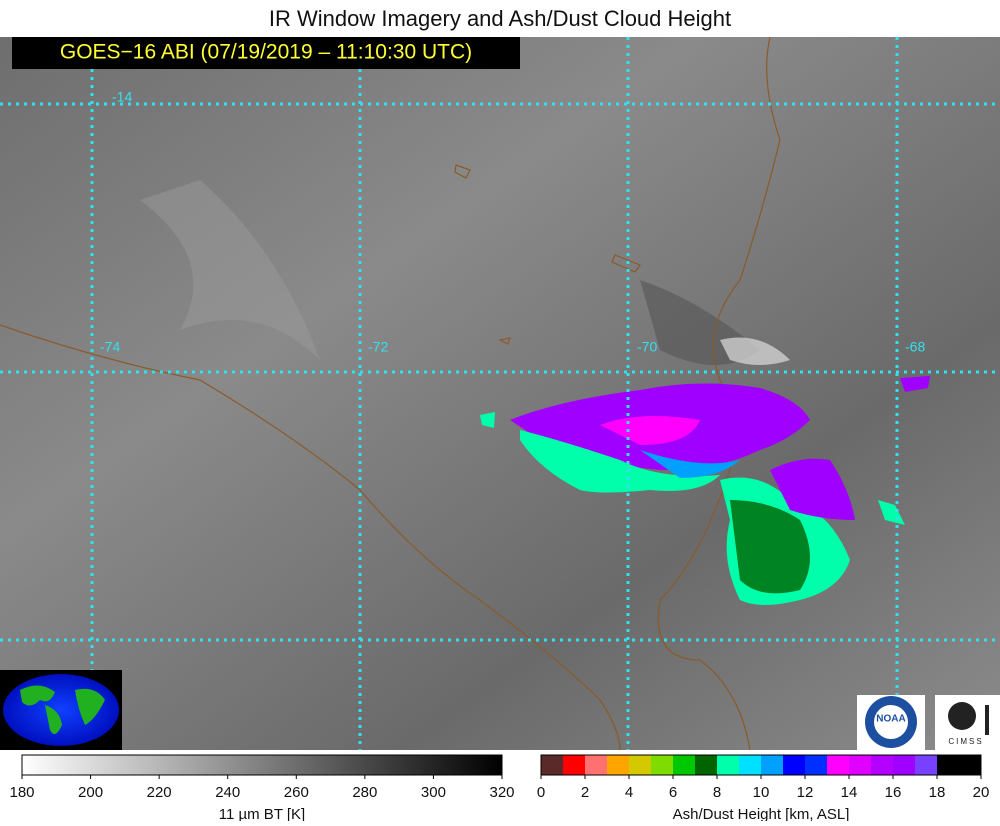 This screenshot has width=1000, height=826. I want to click on colorbar-tick-label: 0, so click(541, 792).